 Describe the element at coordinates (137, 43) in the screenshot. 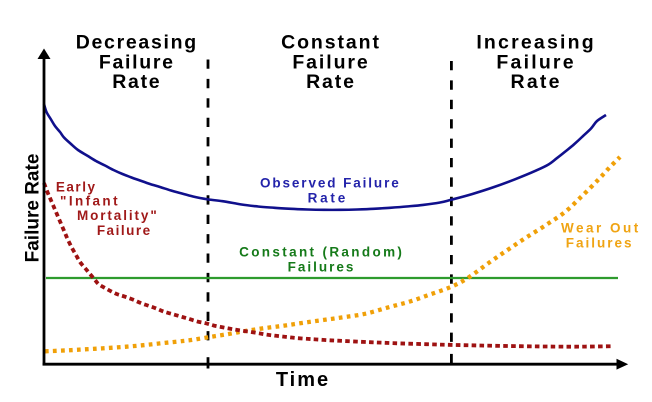

I see `svg-text: Decreasing` at that location.